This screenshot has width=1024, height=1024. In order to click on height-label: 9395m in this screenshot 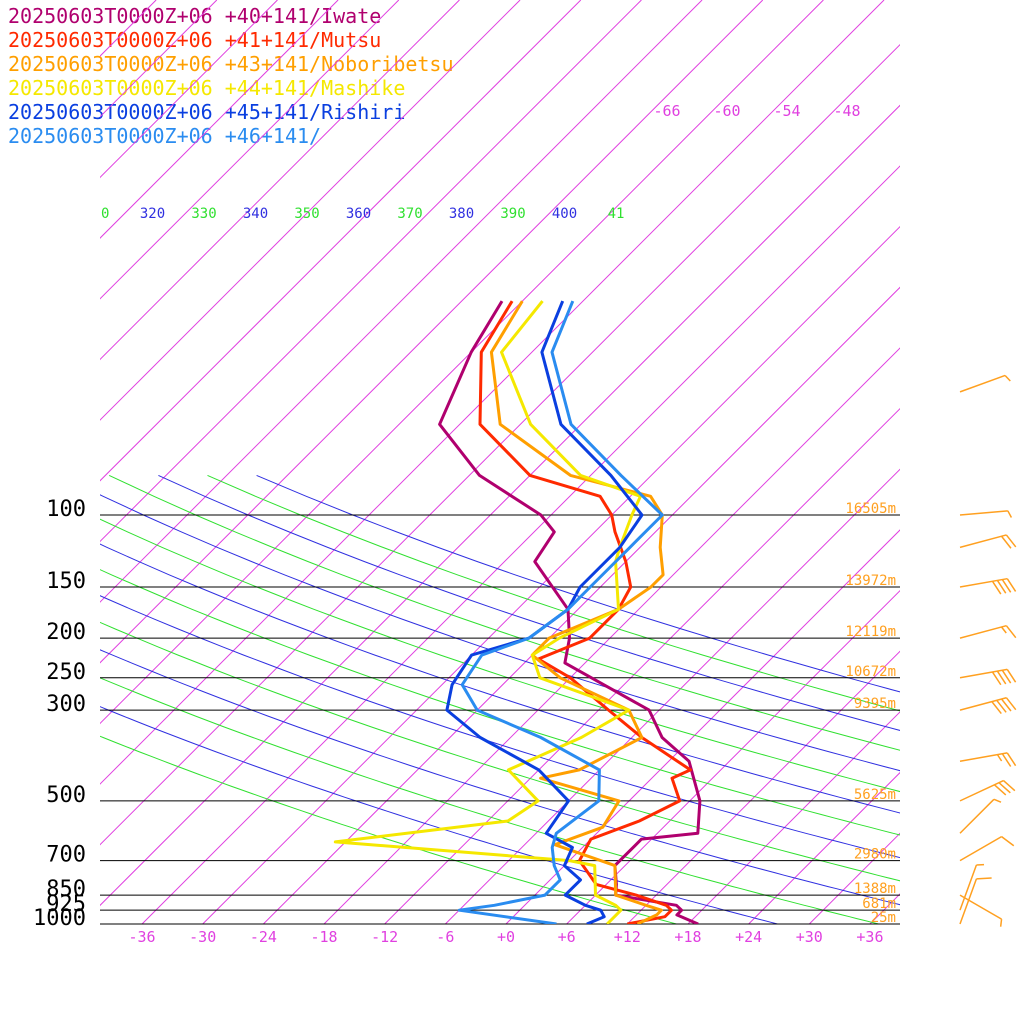, I will do `click(875, 704)`.